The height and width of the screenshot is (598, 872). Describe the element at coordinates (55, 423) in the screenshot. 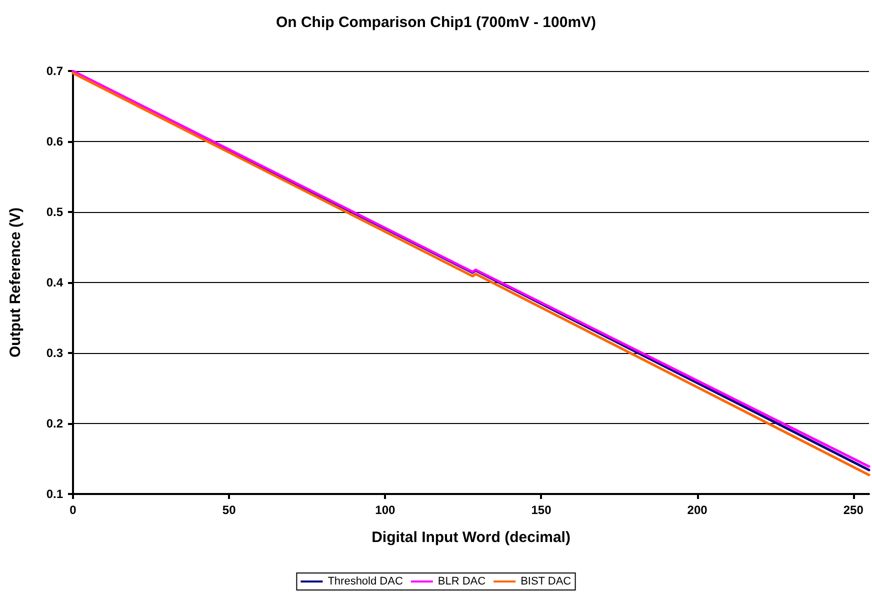

I see `y-tick-label: 0.2` at that location.